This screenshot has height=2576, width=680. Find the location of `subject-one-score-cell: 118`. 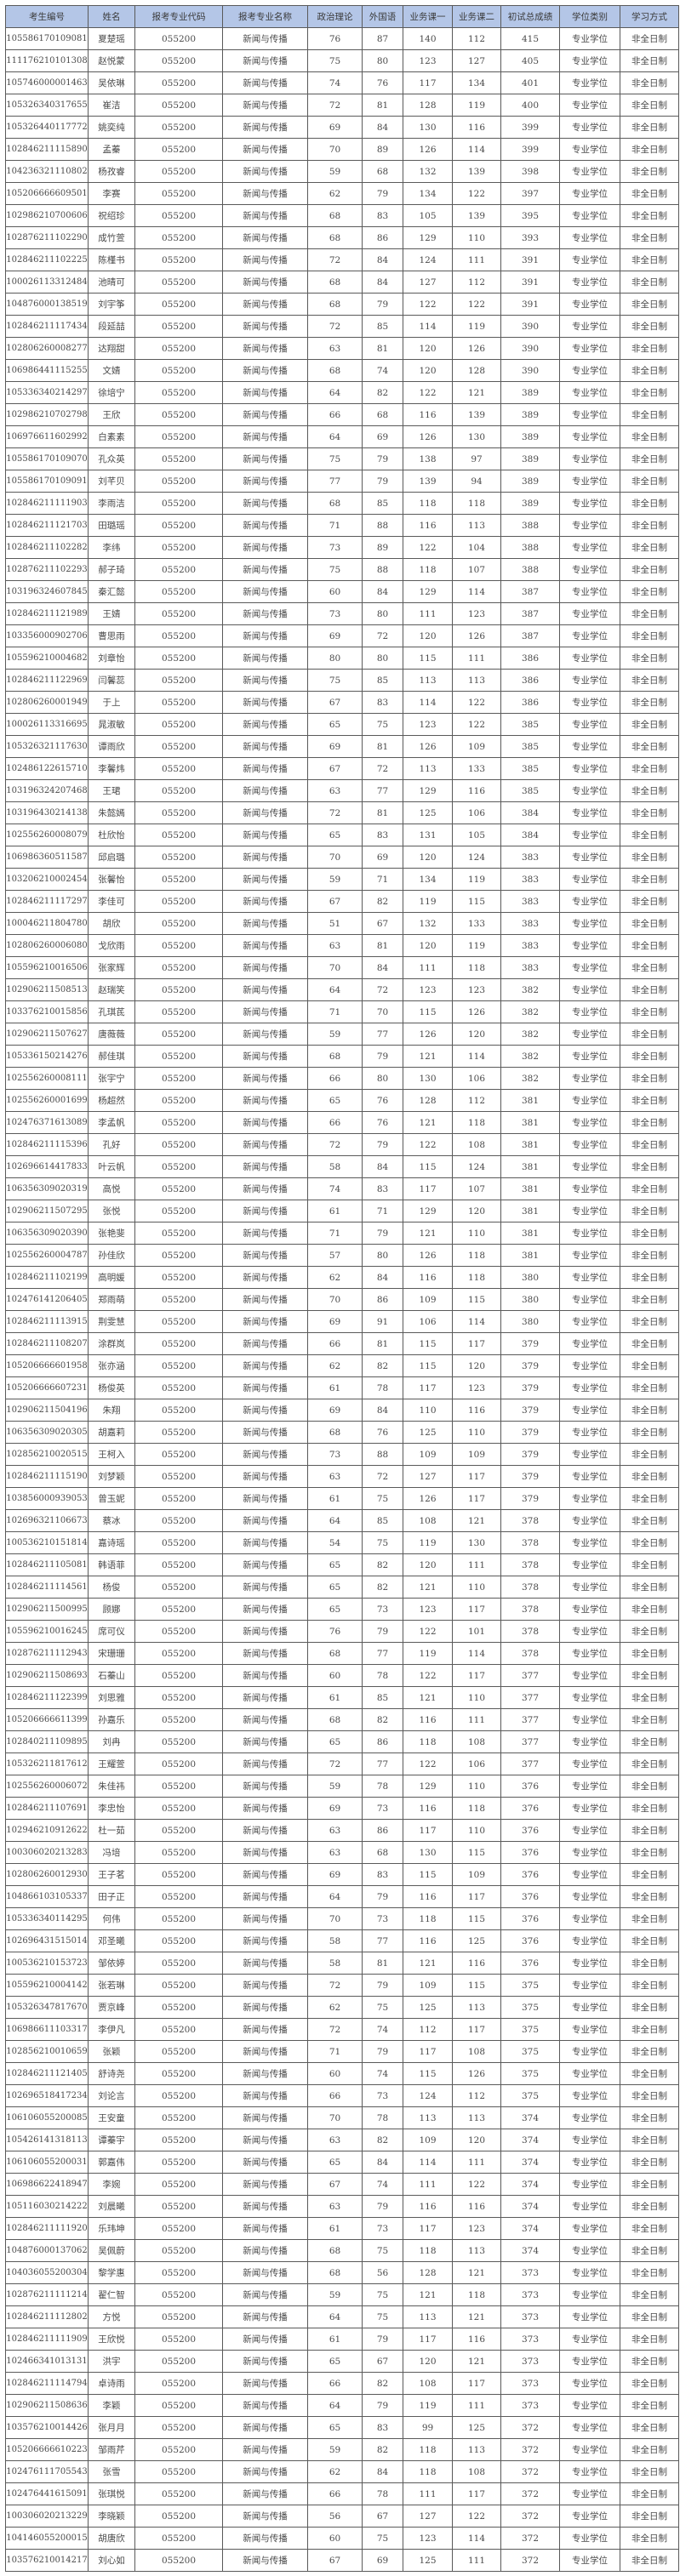

subject-one-score-cell: 118 is located at coordinates (428, 2449).